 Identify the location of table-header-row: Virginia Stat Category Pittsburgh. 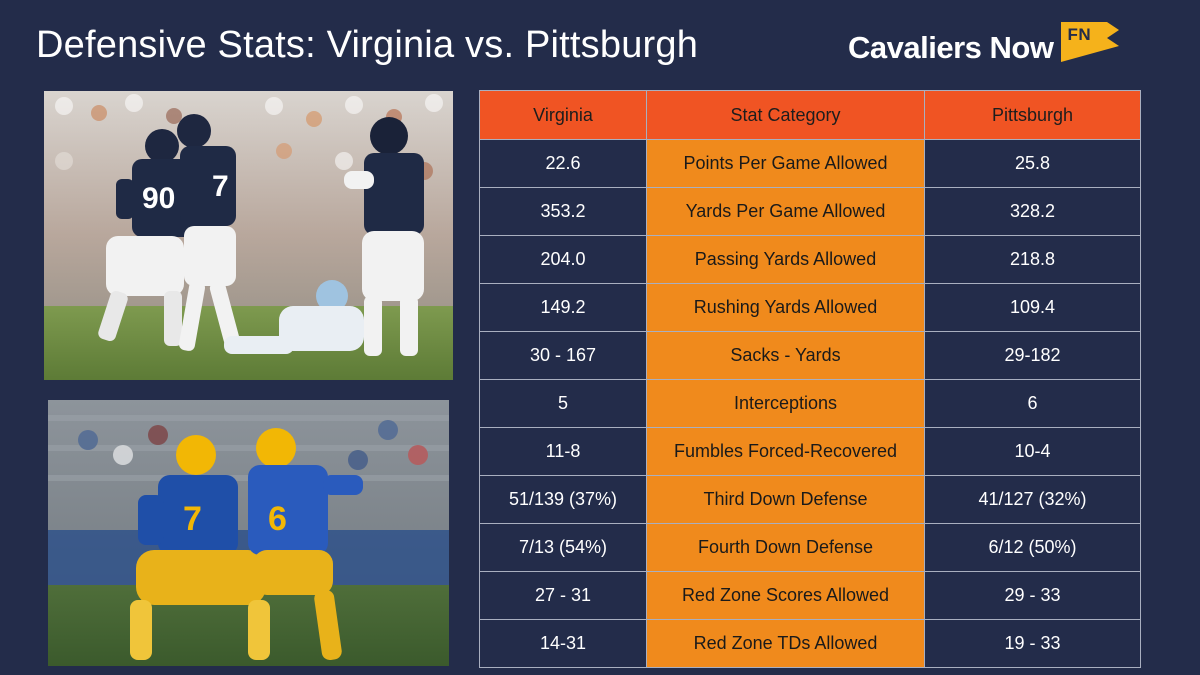
(810, 115).